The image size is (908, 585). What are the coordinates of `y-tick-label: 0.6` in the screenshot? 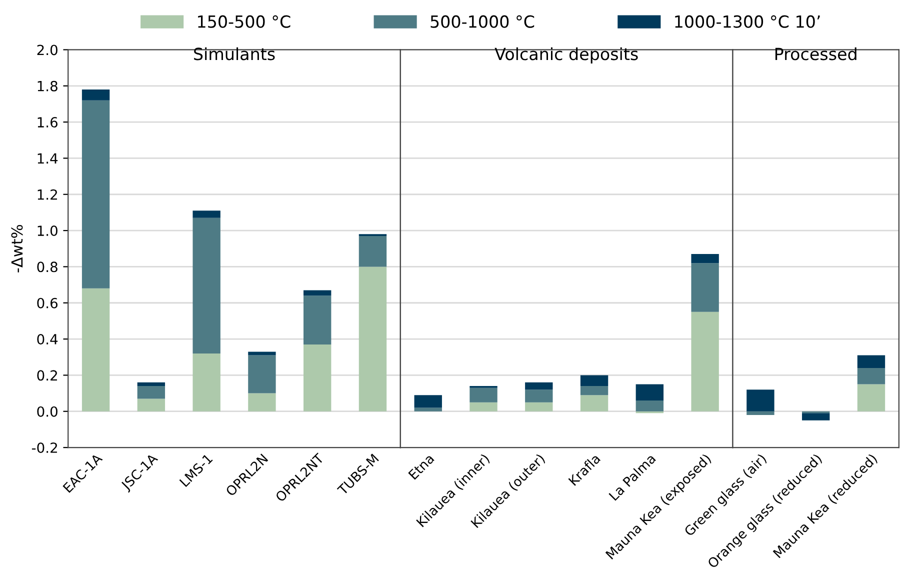 It's located at (47, 303).